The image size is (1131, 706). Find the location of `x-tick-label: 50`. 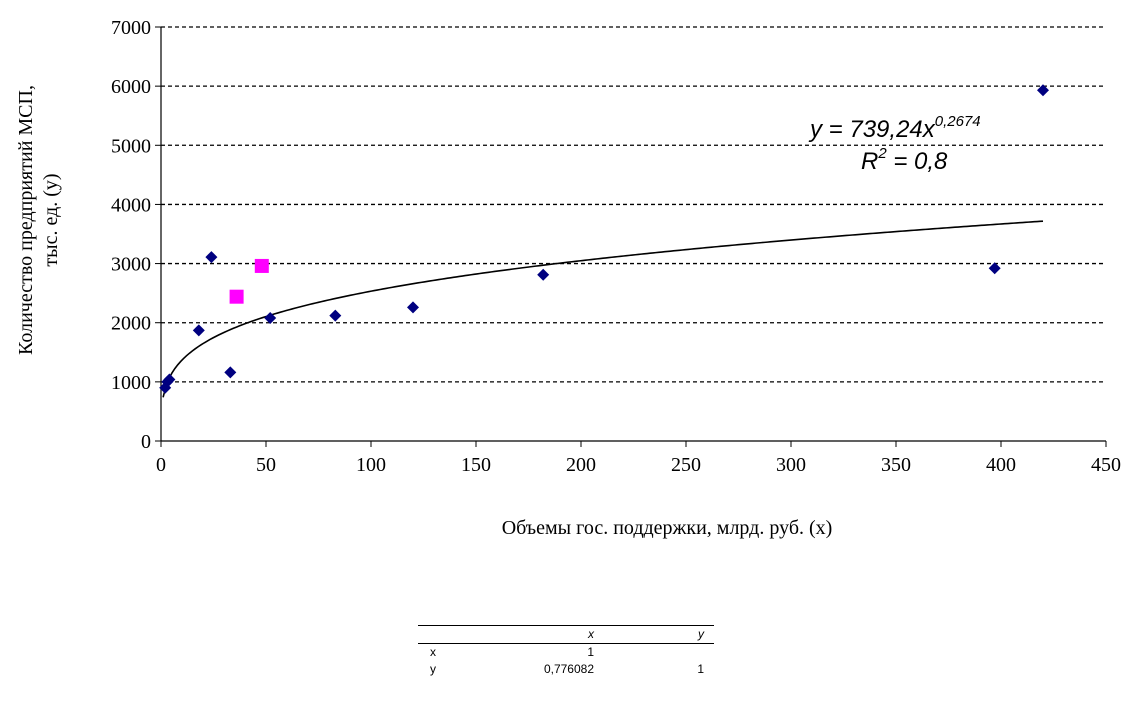

x-tick-label: 50 is located at coordinates (266, 465).